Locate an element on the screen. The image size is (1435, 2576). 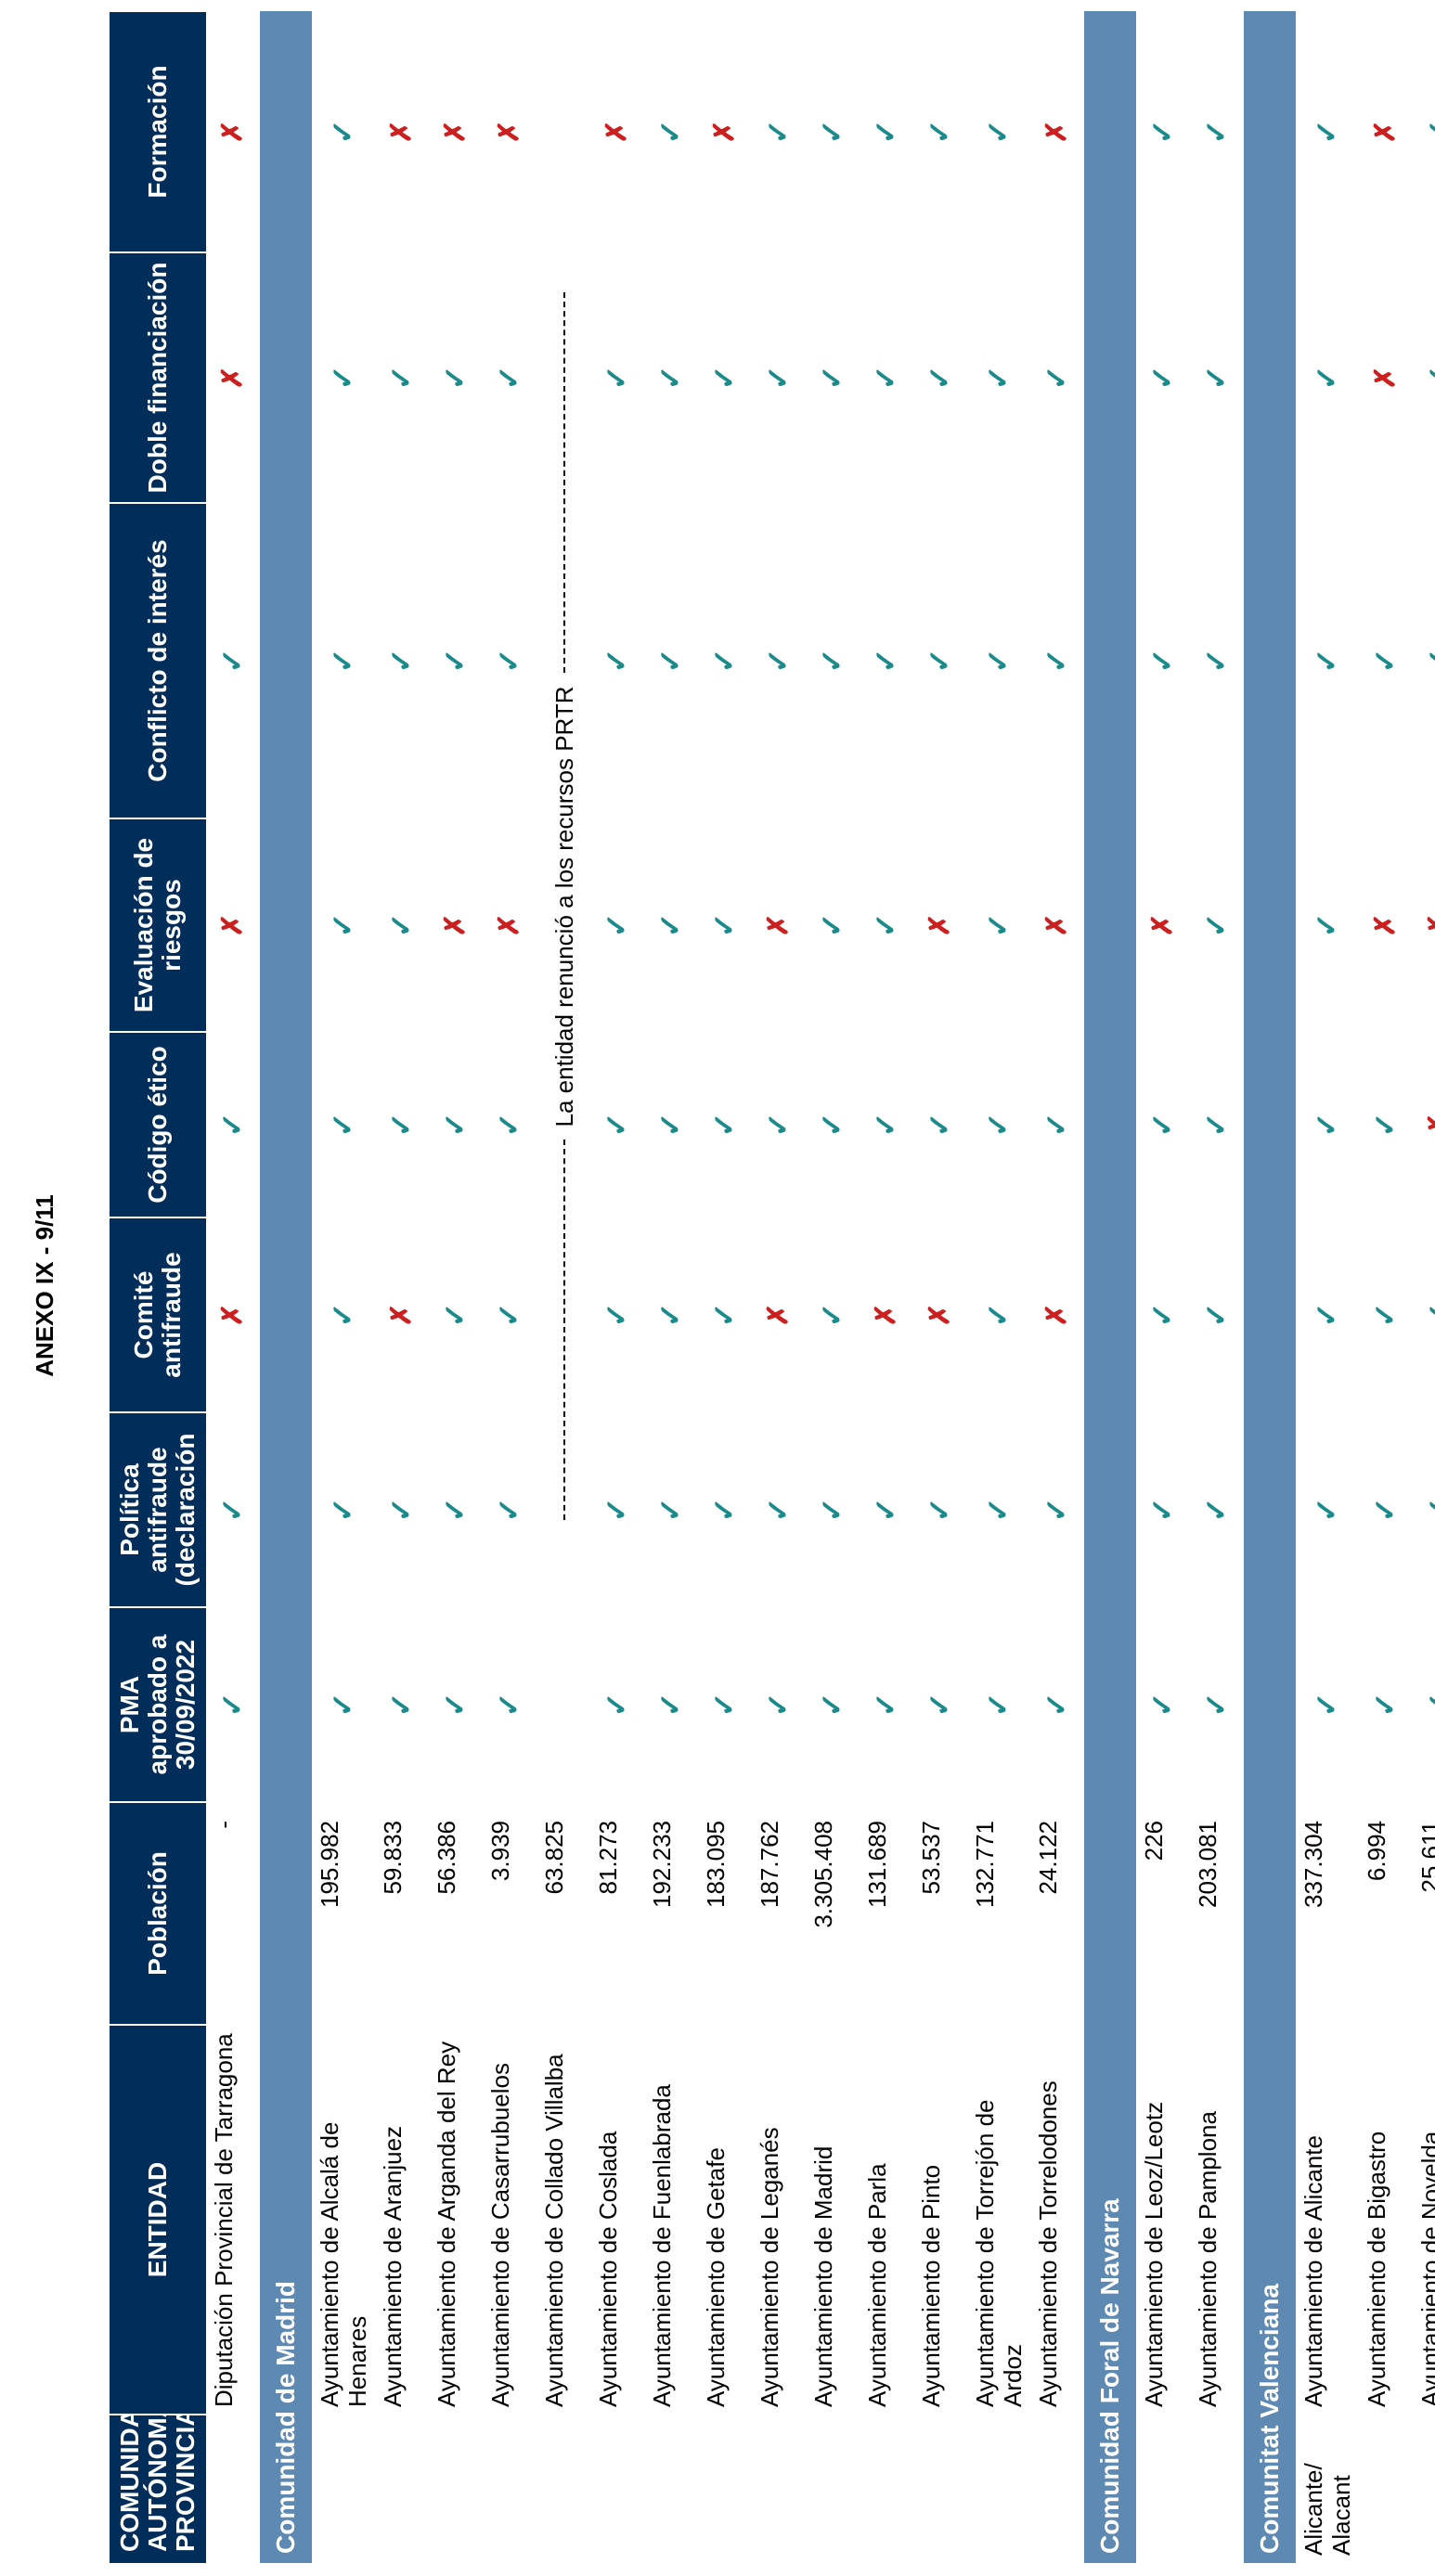
header-formacion: Formación is located at coordinates (158, 131).